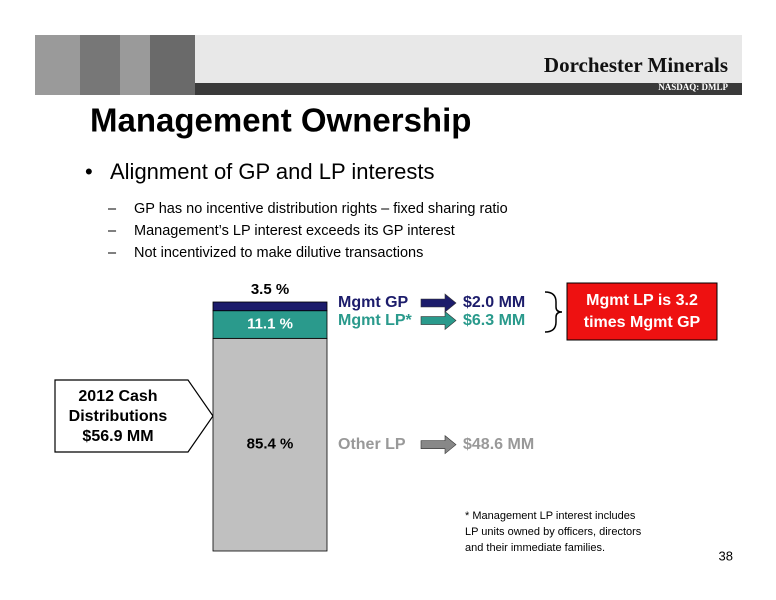  Describe the element at coordinates (693, 87) in the screenshot. I see `ticker: NASDAQ: DMLP` at that location.